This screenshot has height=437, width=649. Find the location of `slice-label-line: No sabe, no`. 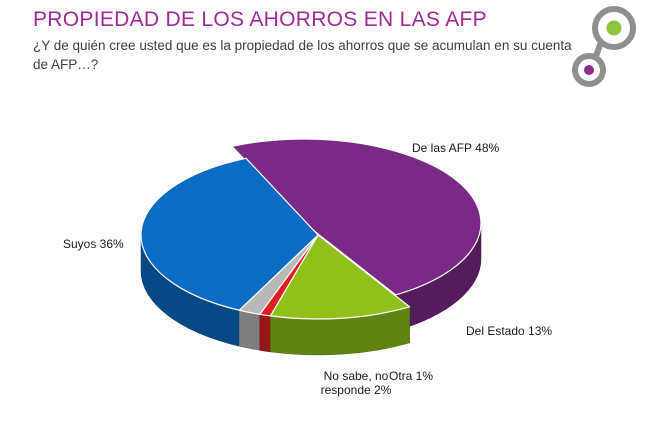

slice-label-line: No sabe, no is located at coordinates (356, 376).